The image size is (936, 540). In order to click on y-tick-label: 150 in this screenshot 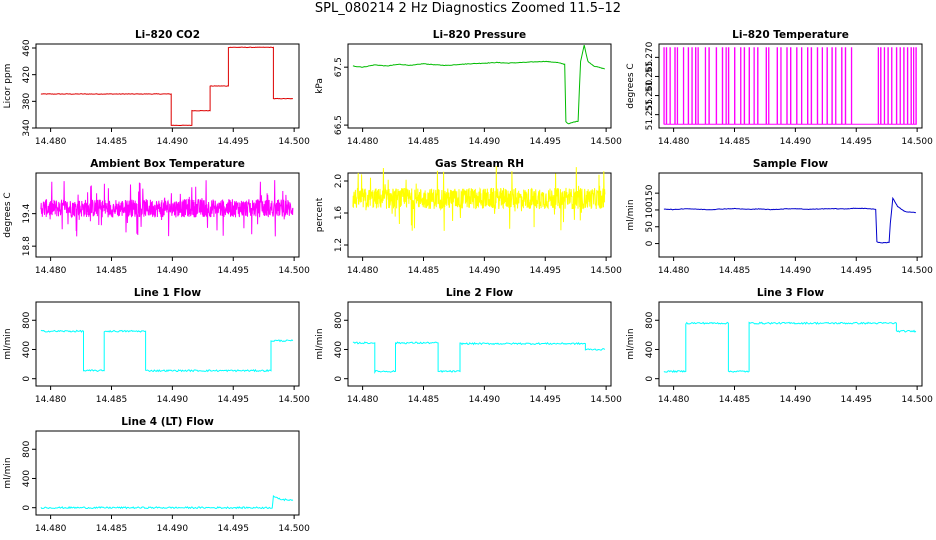, I will do `click(650, 192)`.